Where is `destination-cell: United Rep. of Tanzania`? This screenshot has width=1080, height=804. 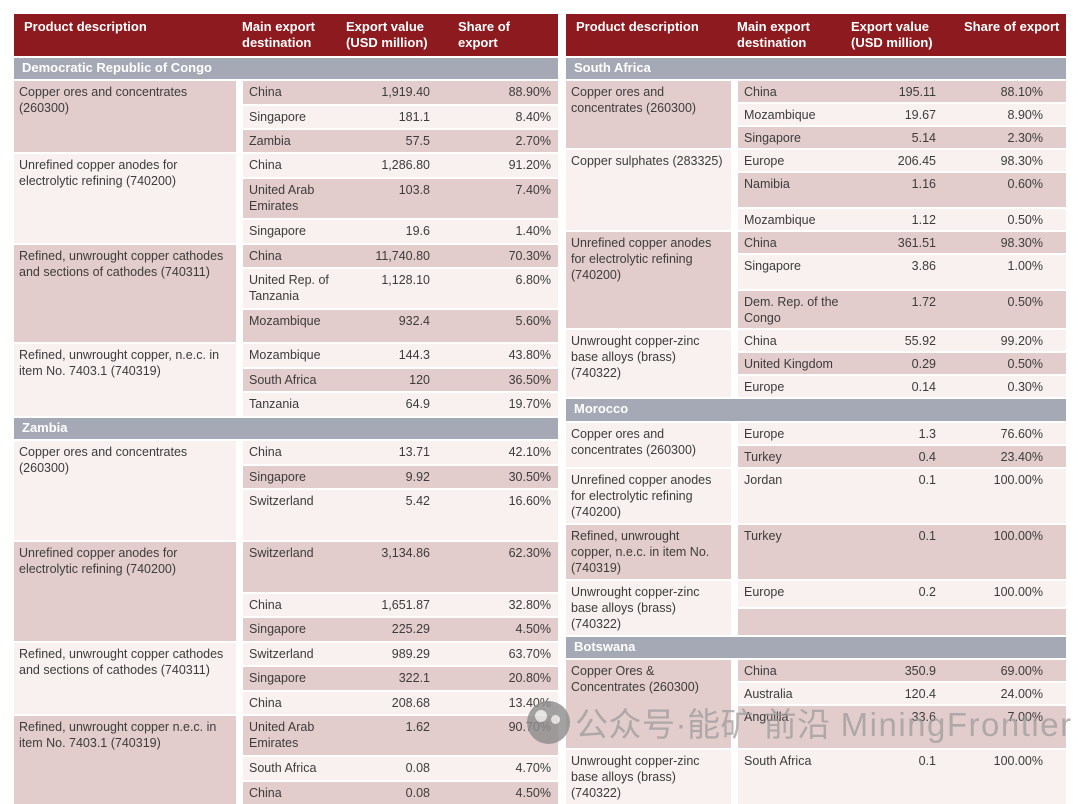 destination-cell: United Rep. of Tanzania is located at coordinates (288, 287).